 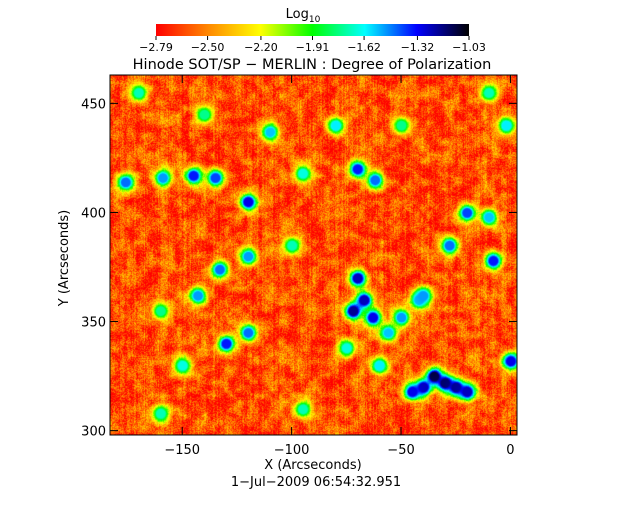 I want to click on y-axis-label: Y (Arcseconds), so click(x=64, y=258).